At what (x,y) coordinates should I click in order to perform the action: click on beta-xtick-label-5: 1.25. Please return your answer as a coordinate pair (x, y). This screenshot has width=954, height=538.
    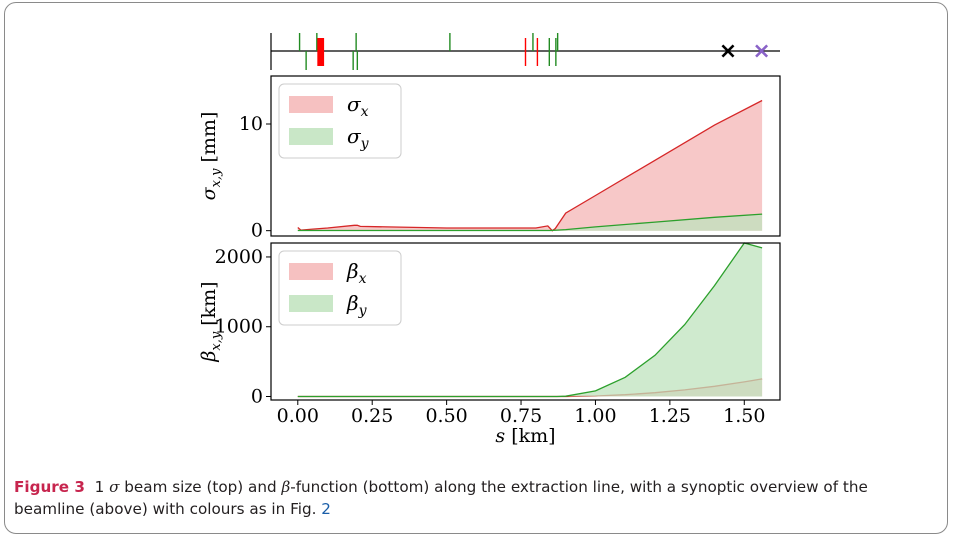
    Looking at the image, I should click on (670, 416).